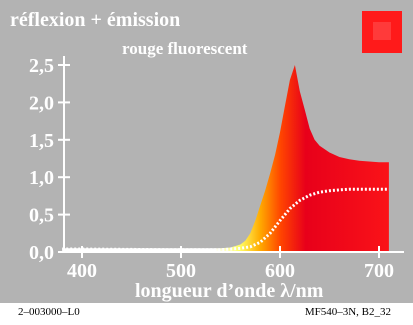  Describe the element at coordinates (229, 291) in the screenshot. I see `x-axis-label: longueur d’onde λ/nm` at that location.